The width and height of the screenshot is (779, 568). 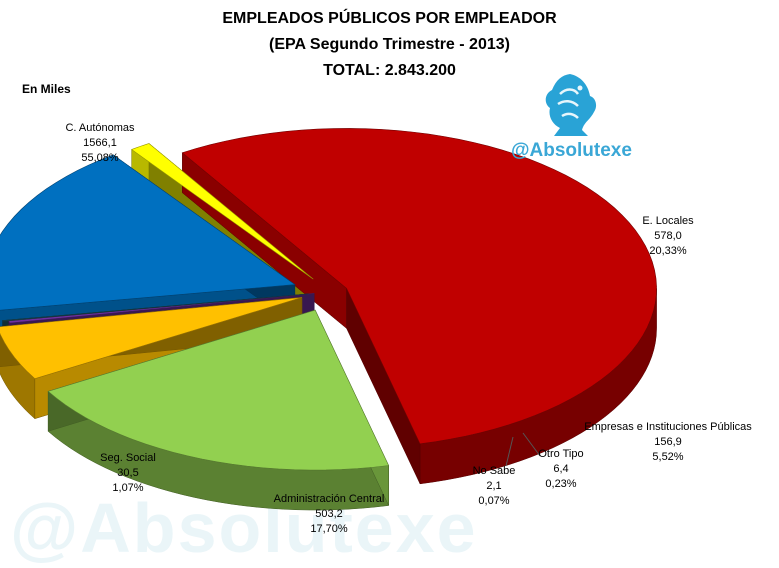 I want to click on unit-label: En Miles, so click(x=46, y=89).